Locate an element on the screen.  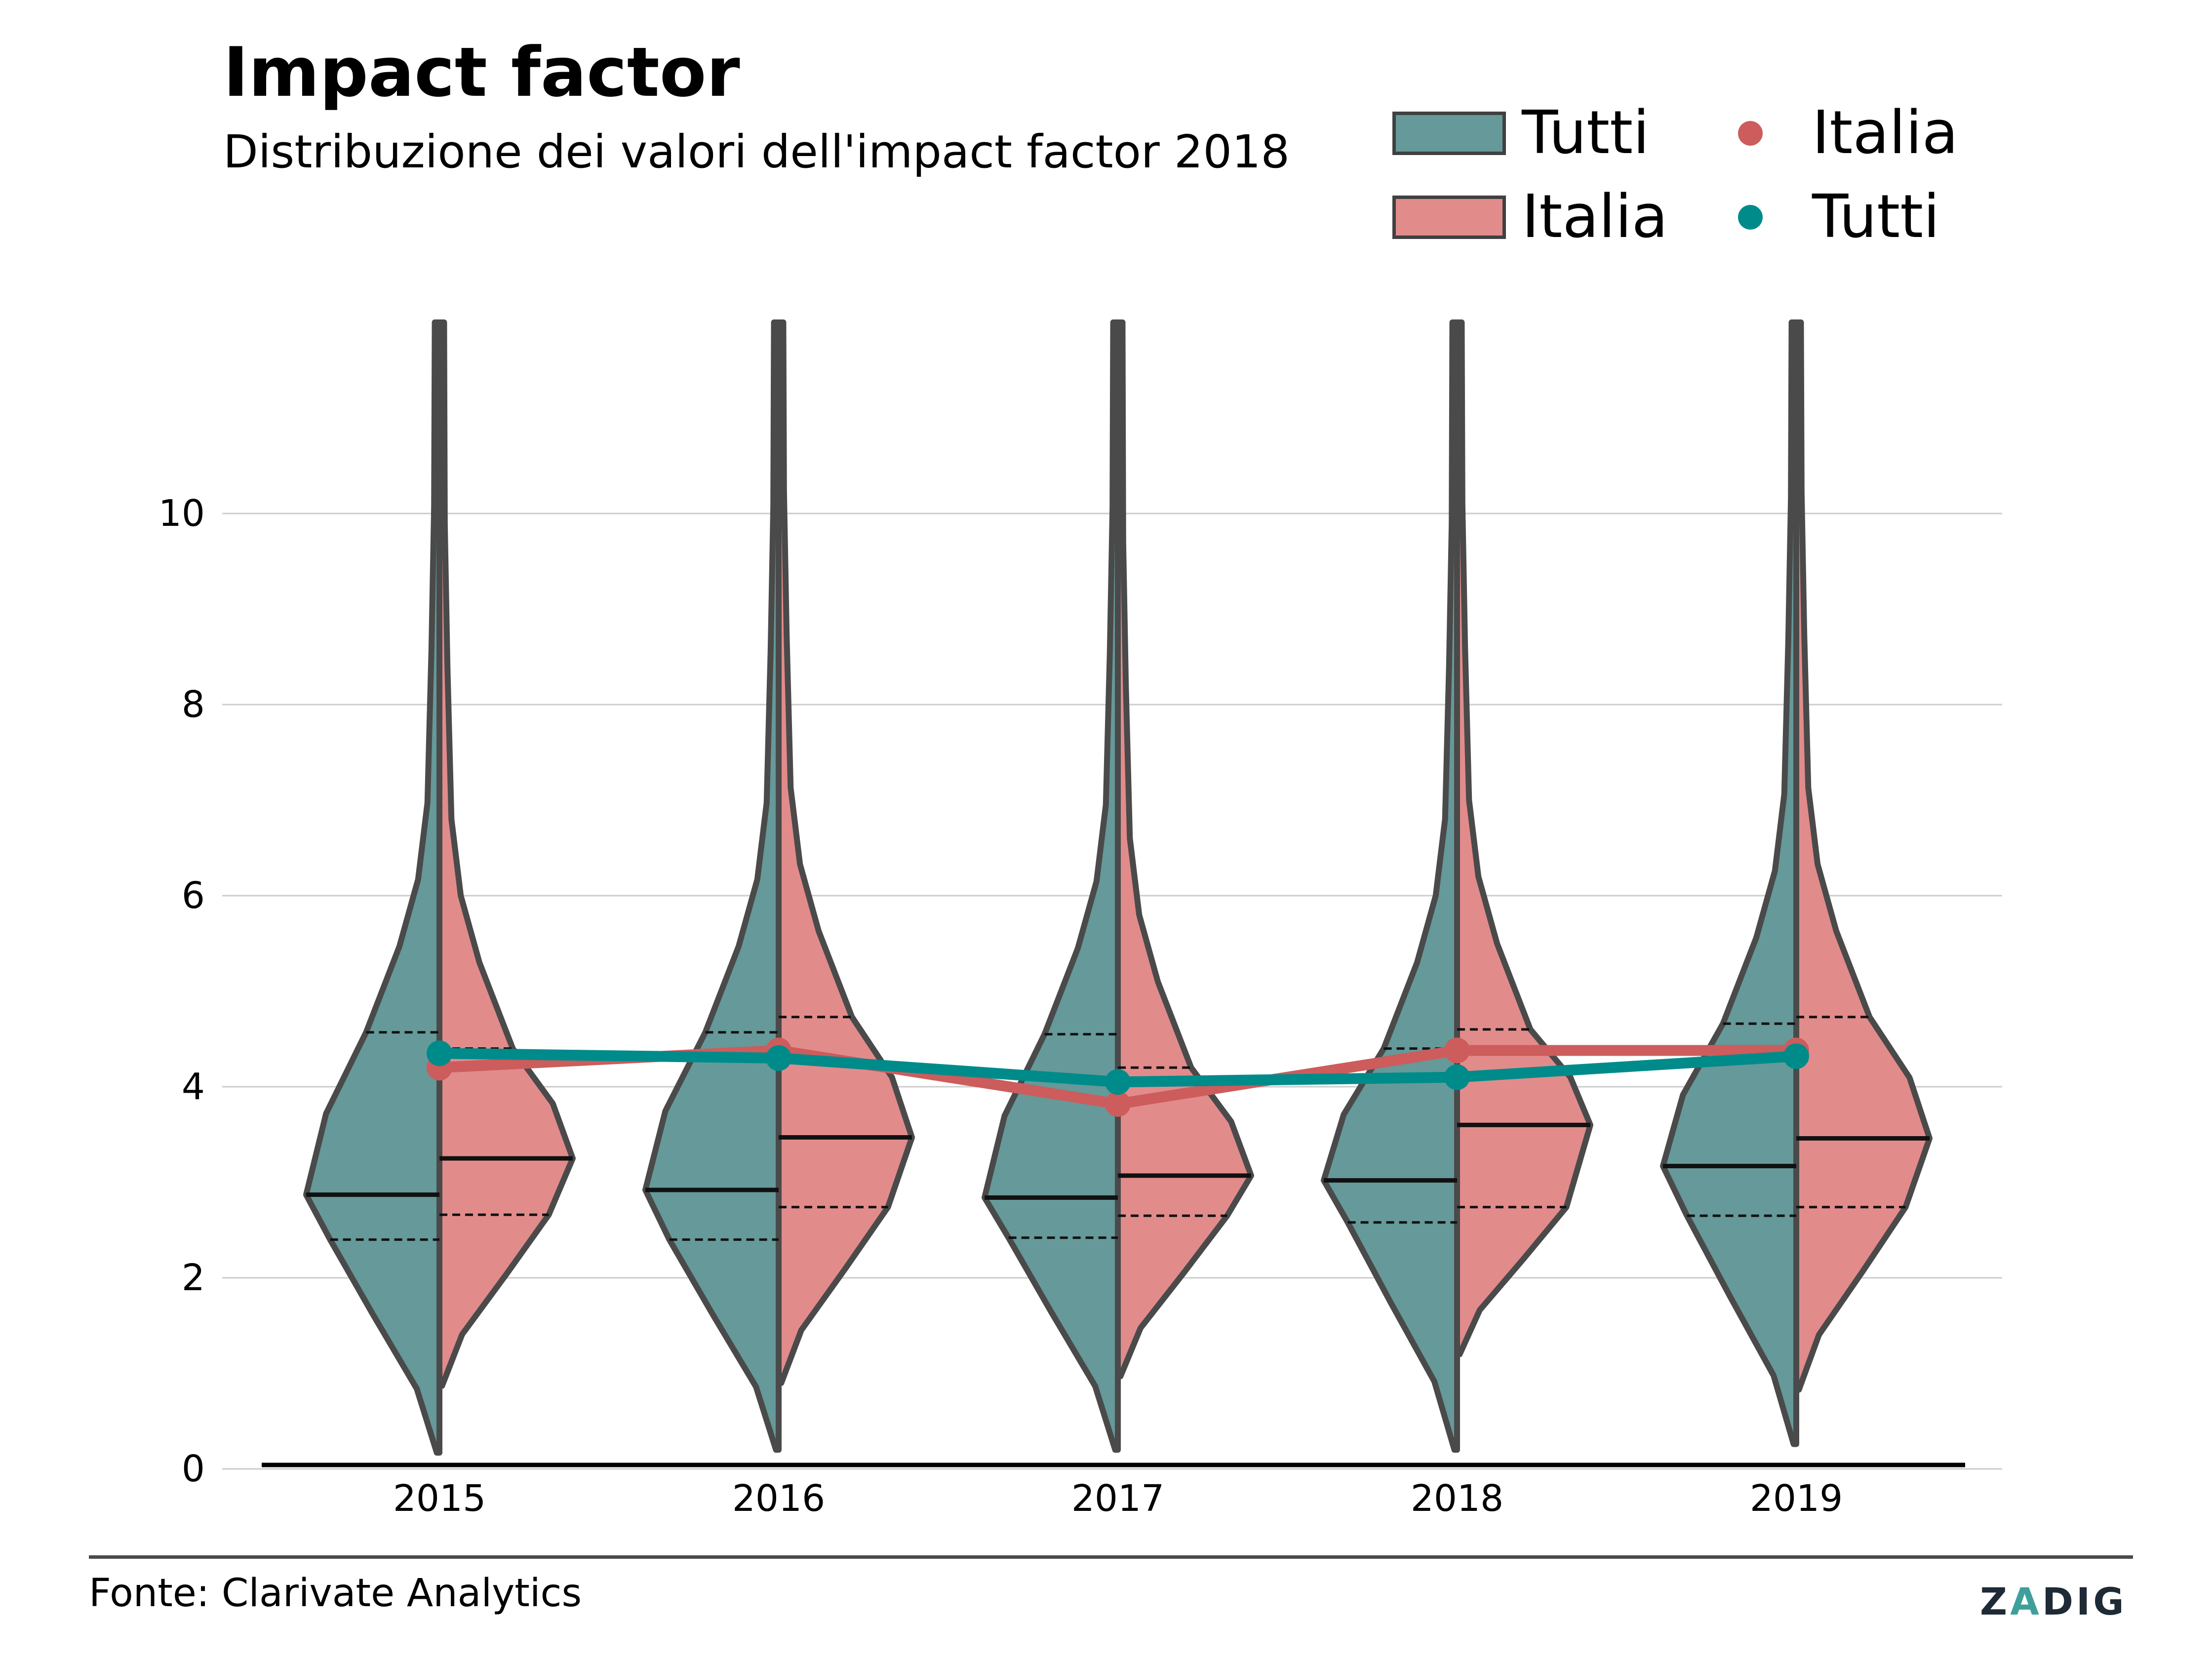
y-tick-label-6: 6 is located at coordinates (194, 896).